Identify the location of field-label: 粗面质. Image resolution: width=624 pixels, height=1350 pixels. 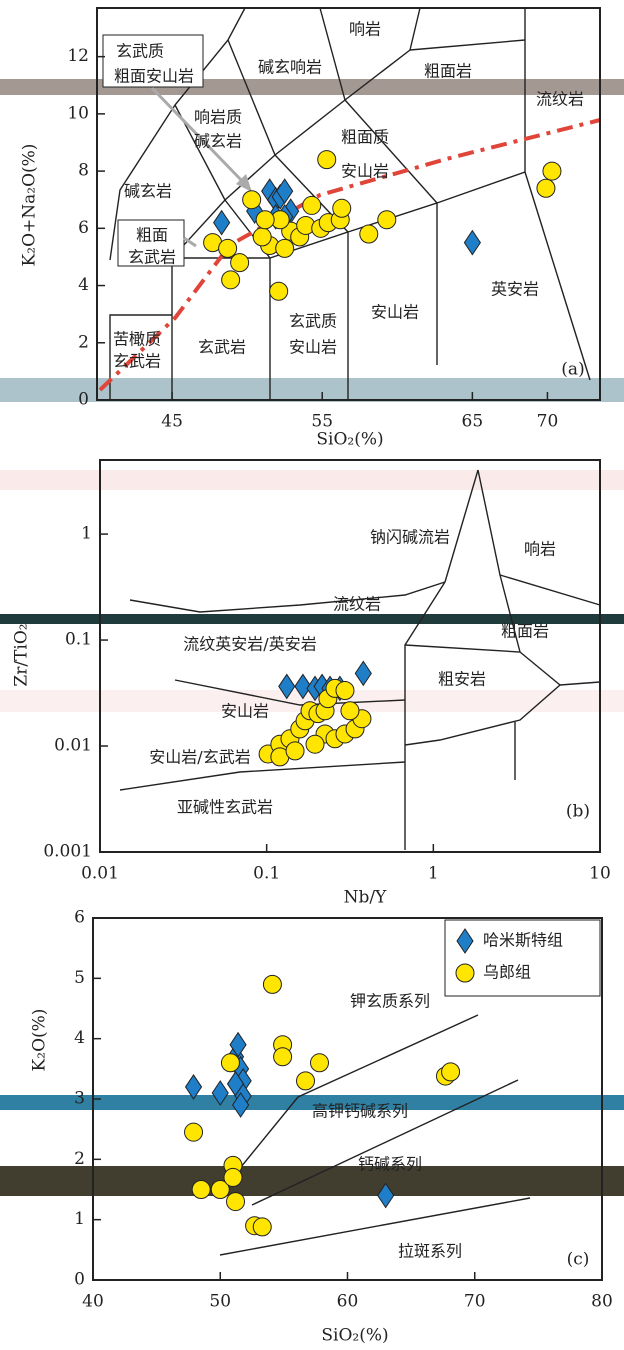
(365, 137).